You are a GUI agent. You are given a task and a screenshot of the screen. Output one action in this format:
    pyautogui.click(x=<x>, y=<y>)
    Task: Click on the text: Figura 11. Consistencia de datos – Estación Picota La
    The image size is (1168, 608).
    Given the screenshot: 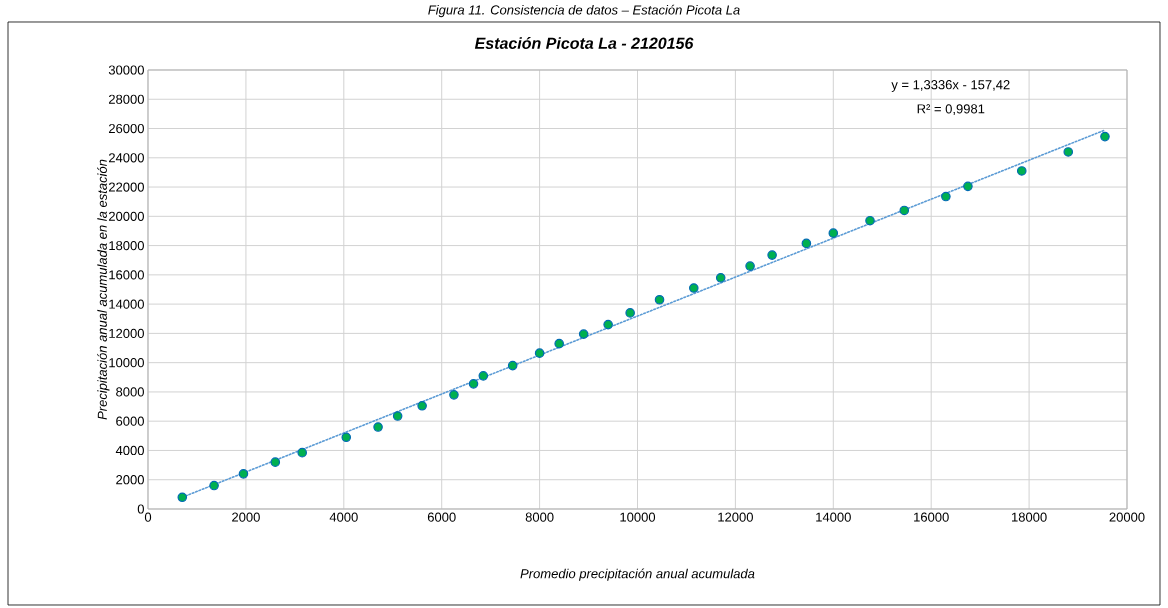 What is the action you would take?
    pyautogui.click(x=584, y=11)
    